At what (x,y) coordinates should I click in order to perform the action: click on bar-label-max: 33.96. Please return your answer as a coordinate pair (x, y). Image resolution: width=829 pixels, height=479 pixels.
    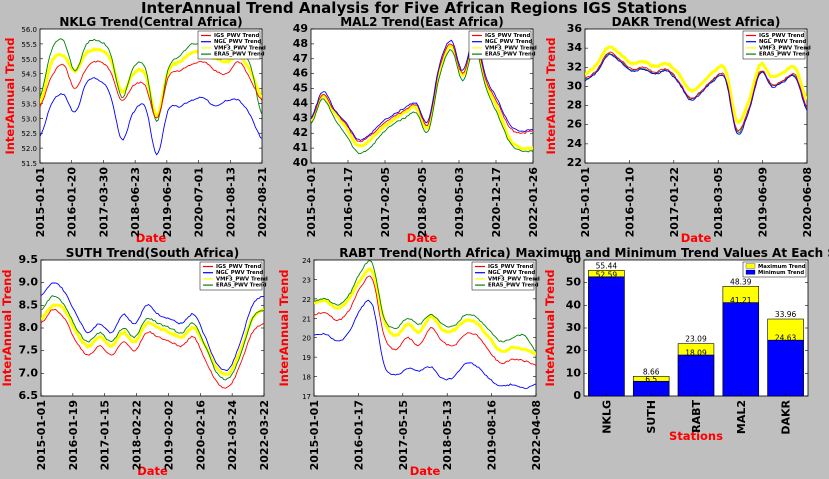
    Looking at the image, I should click on (786, 314).